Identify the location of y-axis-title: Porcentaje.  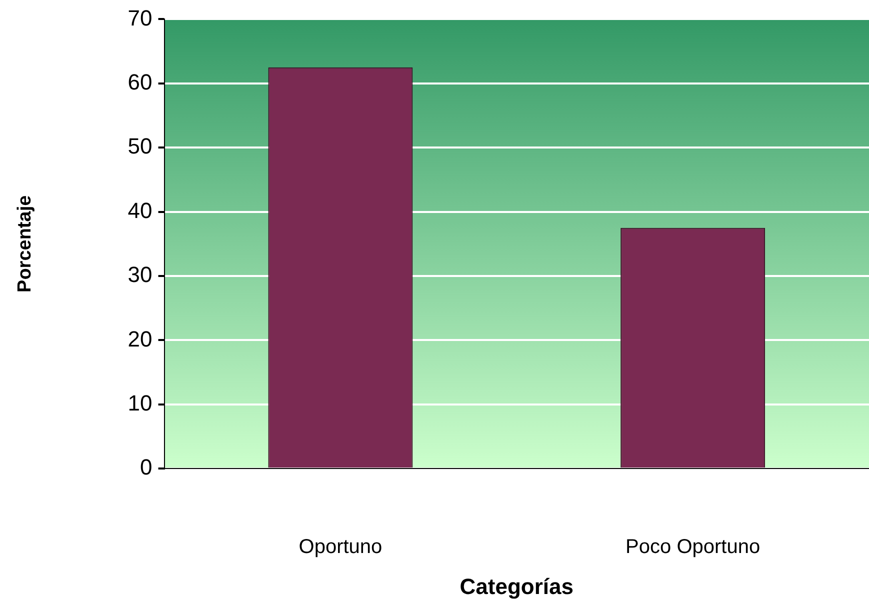
(25, 243).